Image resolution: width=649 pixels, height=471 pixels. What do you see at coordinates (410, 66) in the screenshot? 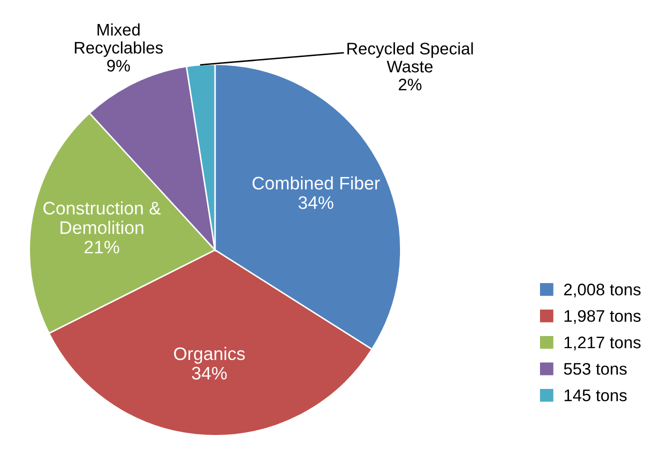
I see `text: Recycled Special Waste 2%` at bounding box center [410, 66].